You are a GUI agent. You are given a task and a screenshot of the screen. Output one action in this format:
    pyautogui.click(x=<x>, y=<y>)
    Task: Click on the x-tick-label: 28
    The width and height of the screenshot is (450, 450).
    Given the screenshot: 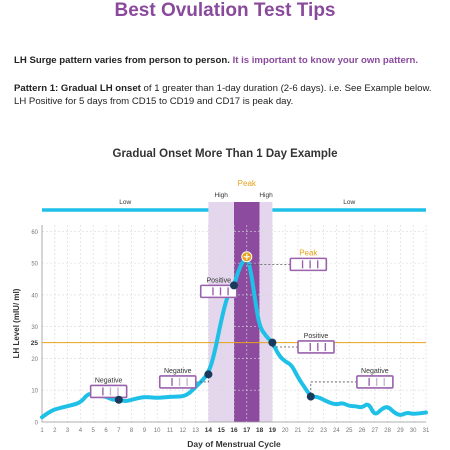 What is the action you would take?
    pyautogui.click(x=387, y=431)
    